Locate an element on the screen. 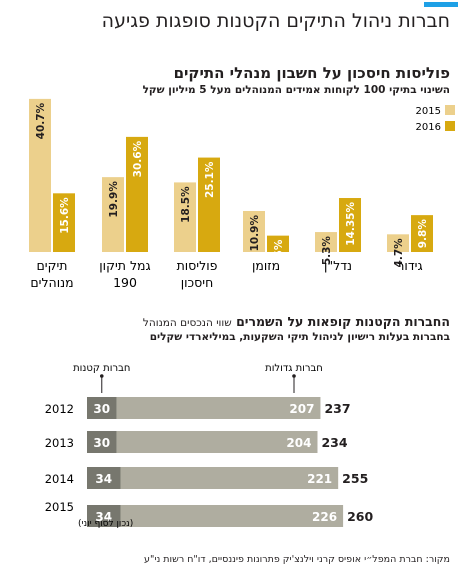 Image resolution: width=458 pixels, height=571 pixels. bar-small-2012 is located at coordinates (102, 408).